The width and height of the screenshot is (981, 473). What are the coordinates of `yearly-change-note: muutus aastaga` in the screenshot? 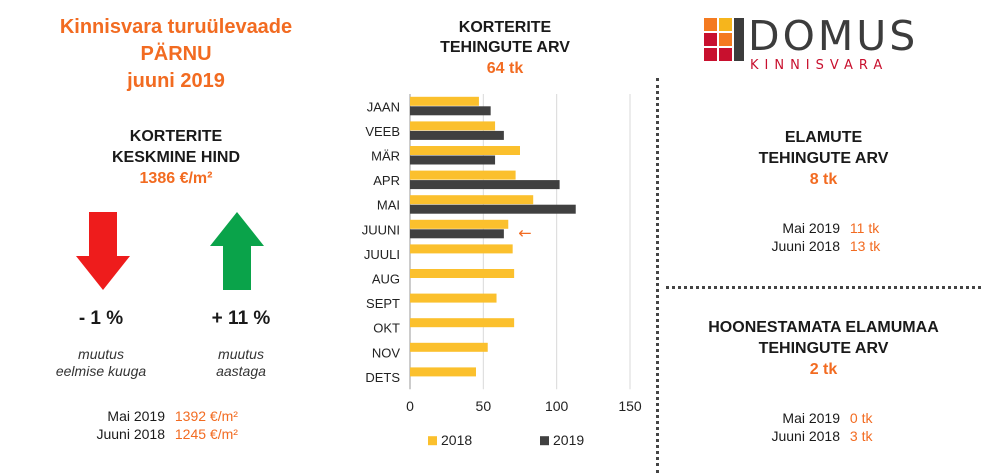 It's located at (241, 363).